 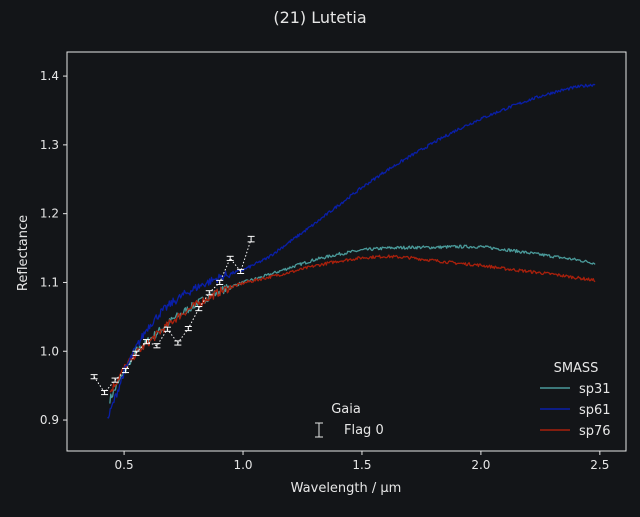 I want to click on y-axis-label: Reflectance, so click(x=23, y=253).